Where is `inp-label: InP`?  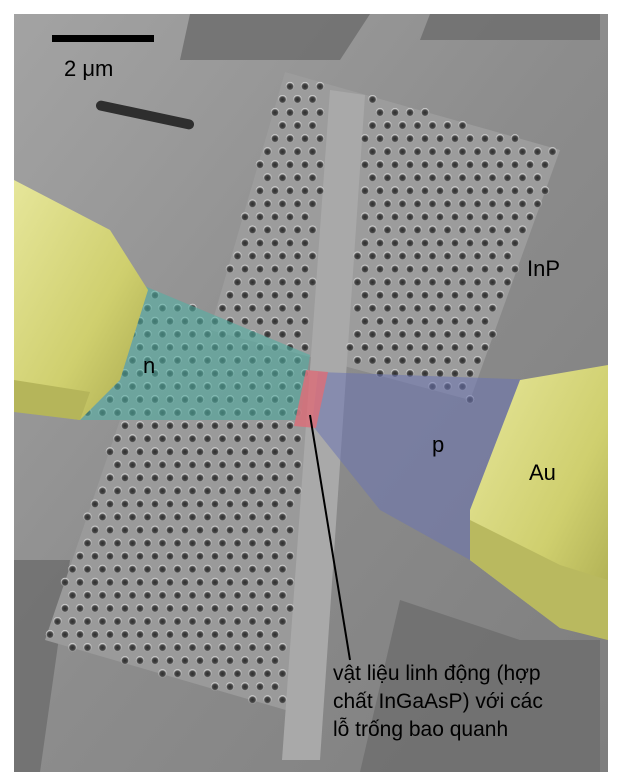 inp-label: InP is located at coordinates (544, 268).